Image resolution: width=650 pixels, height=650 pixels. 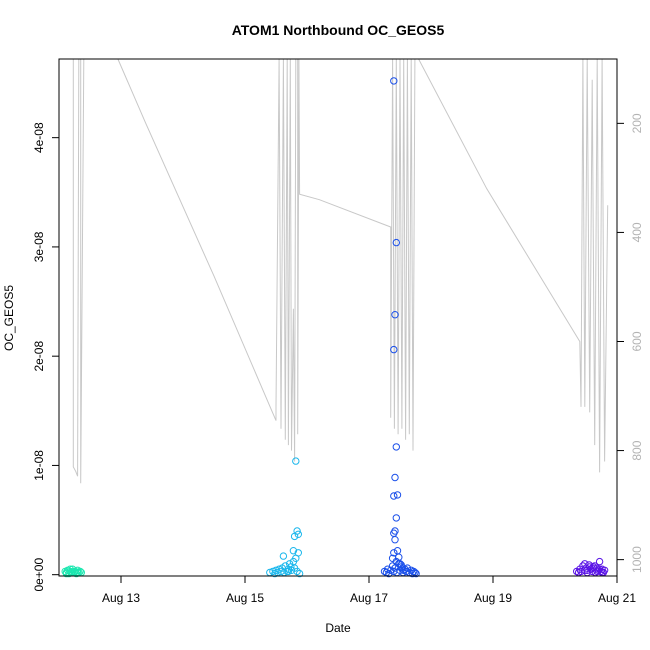 What do you see at coordinates (9, 318) in the screenshot?
I see `y-axis-label: OC_GEOS5` at bounding box center [9, 318].